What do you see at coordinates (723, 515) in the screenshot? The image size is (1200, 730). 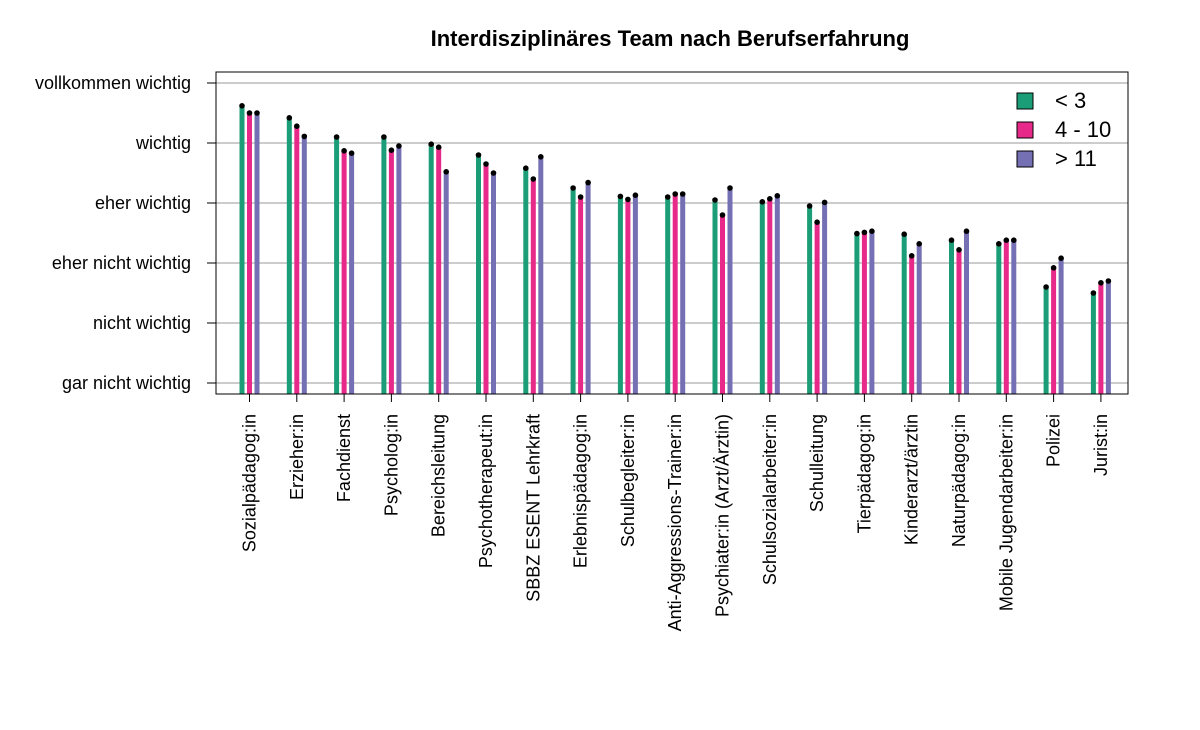 I see `x-tick-label: Psychiater:in (Arzt/Ärztin)` at bounding box center [723, 515].